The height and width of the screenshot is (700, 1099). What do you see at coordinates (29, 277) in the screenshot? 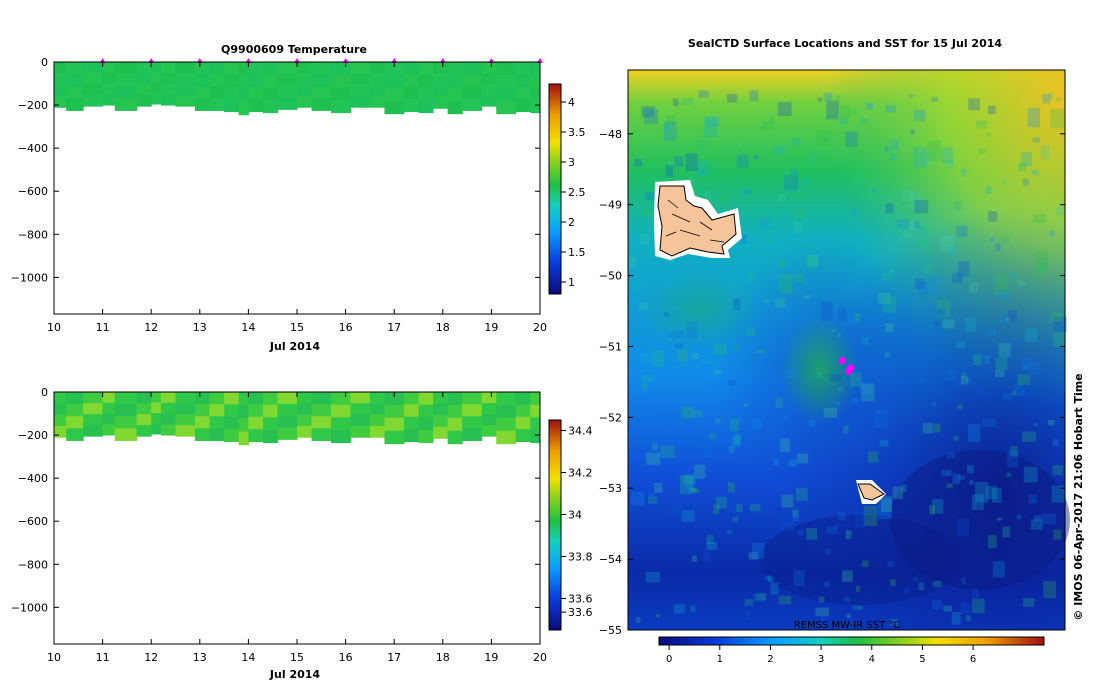
I see `y-tick-label: −1000` at bounding box center [29, 277].